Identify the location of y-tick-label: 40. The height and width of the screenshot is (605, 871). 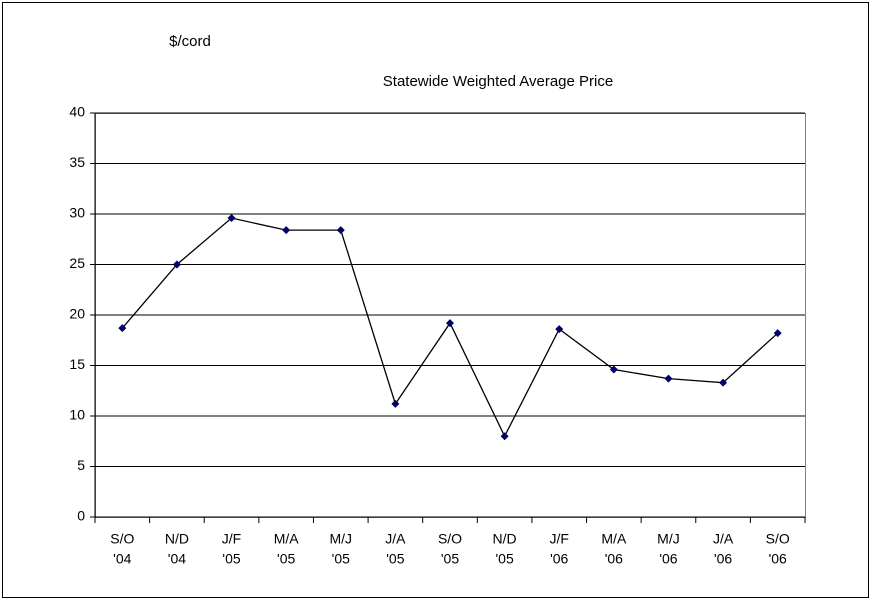
(77, 112).